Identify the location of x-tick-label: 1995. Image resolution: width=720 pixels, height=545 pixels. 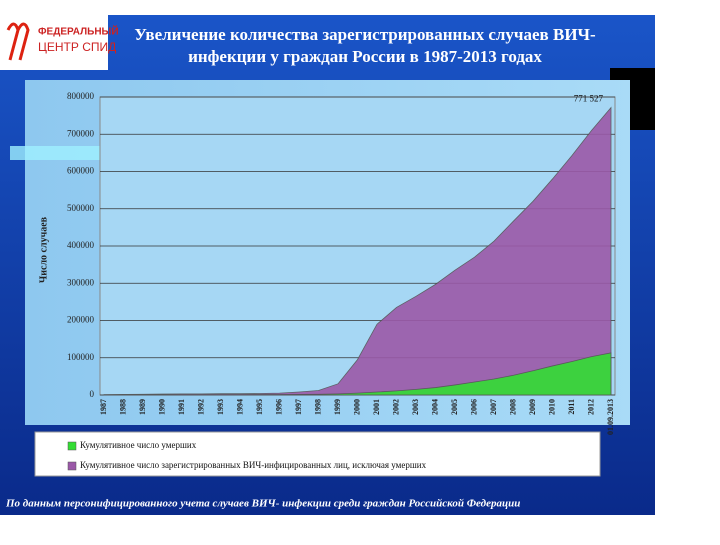
(259, 407).